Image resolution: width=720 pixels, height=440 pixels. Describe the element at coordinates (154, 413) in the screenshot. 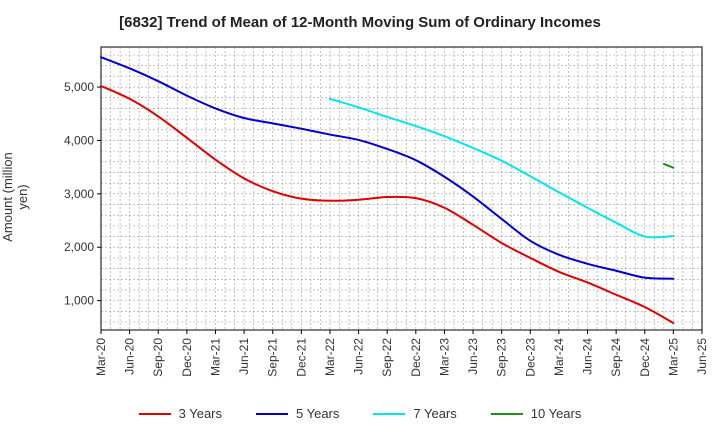

I see `legend-swatch-3-years` at that location.